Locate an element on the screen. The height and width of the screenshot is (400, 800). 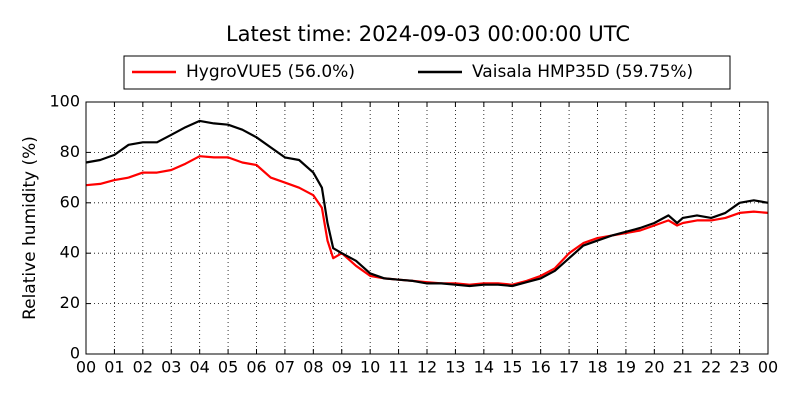
y-tick-label: 20 is located at coordinates (70, 302).